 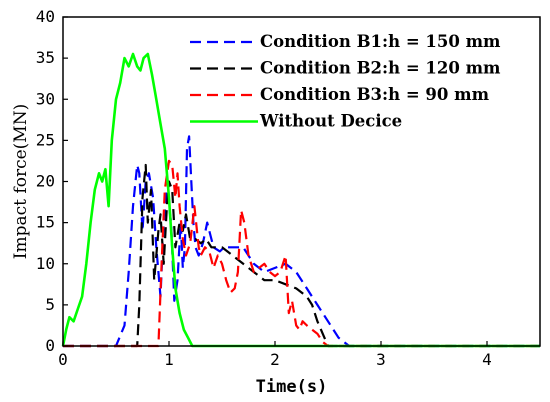 What do you see at coordinates (275, 359) in the screenshot?
I see `x-tick-label: 2` at bounding box center [275, 359].